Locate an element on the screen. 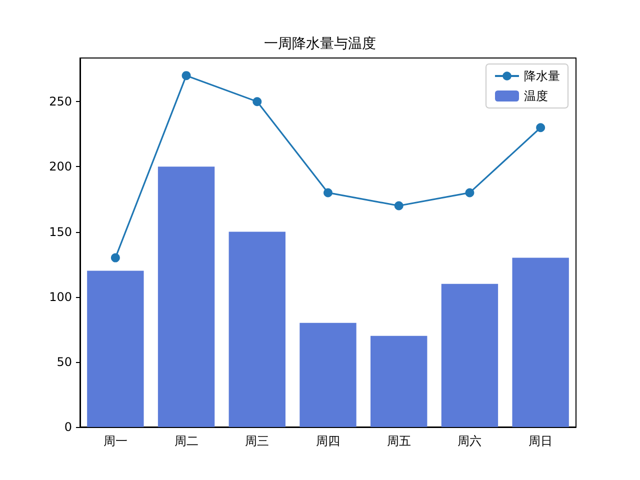  x-tick-label: 周六 is located at coordinates (470, 441).